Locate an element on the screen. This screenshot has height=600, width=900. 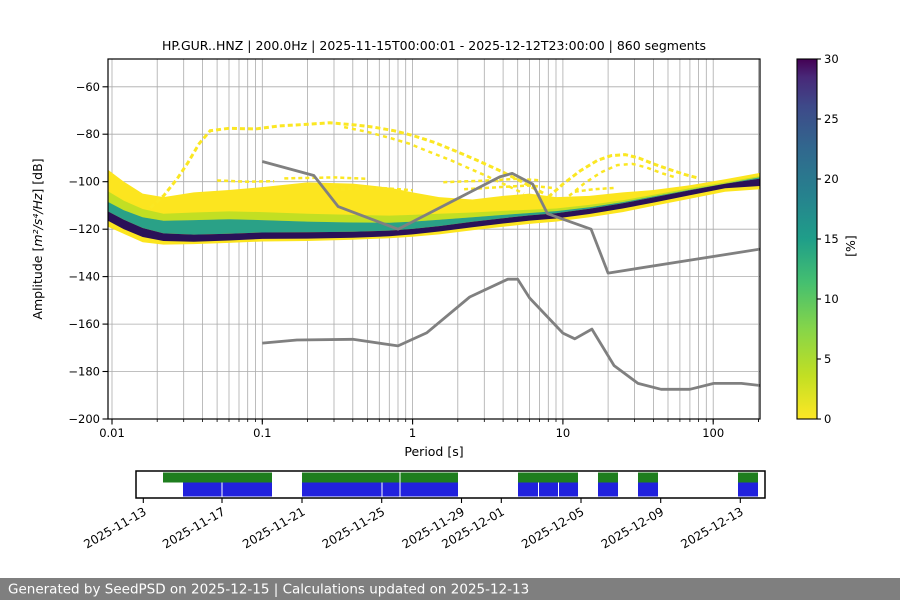
nlnm-line is located at coordinates (511, 334).